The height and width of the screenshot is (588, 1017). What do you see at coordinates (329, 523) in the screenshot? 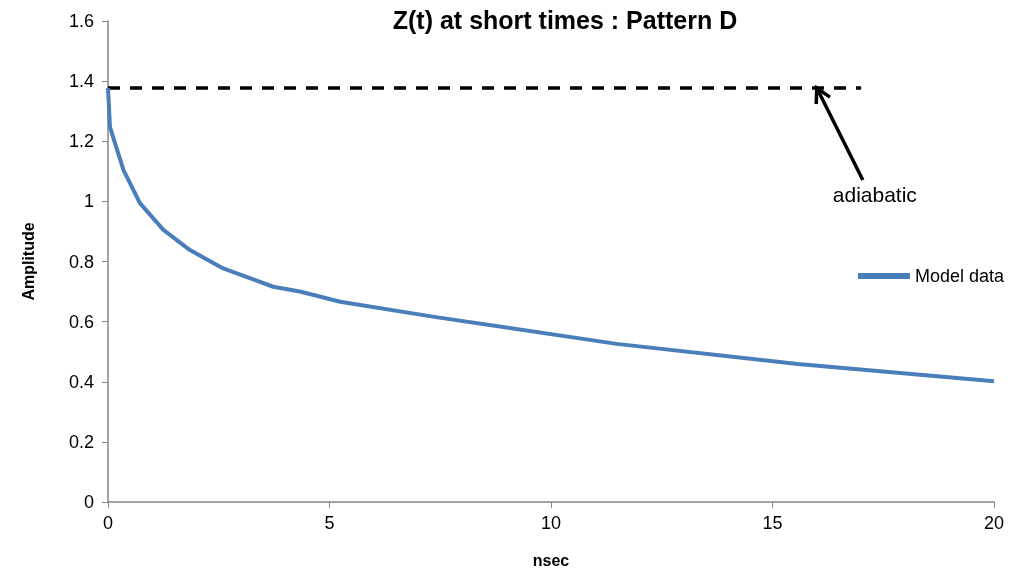
I see `x-tick-label: 5` at bounding box center [329, 523].